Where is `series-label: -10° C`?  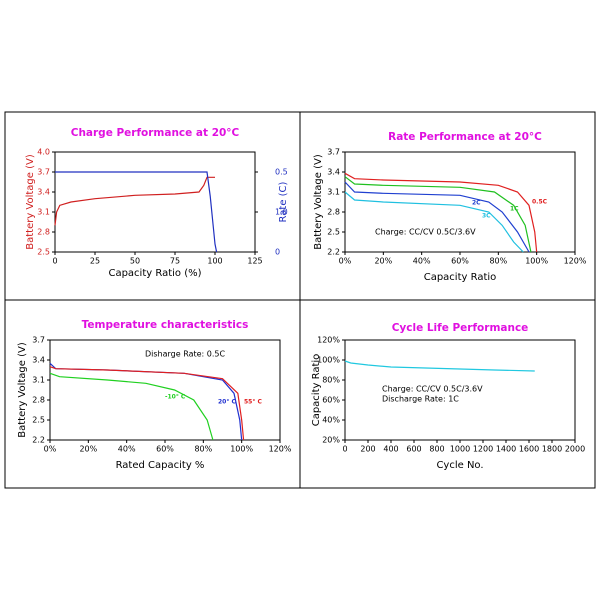
series-label: -10° C is located at coordinates (175, 397).